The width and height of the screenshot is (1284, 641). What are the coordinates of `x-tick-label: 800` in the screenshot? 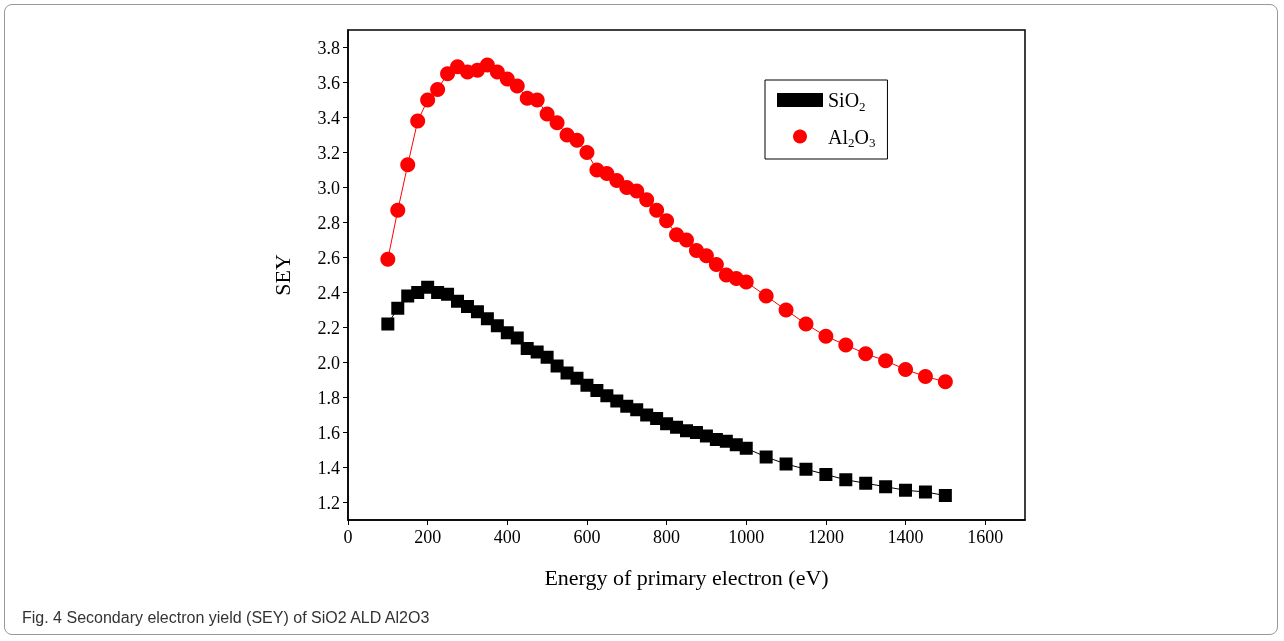 It's located at (667, 537).